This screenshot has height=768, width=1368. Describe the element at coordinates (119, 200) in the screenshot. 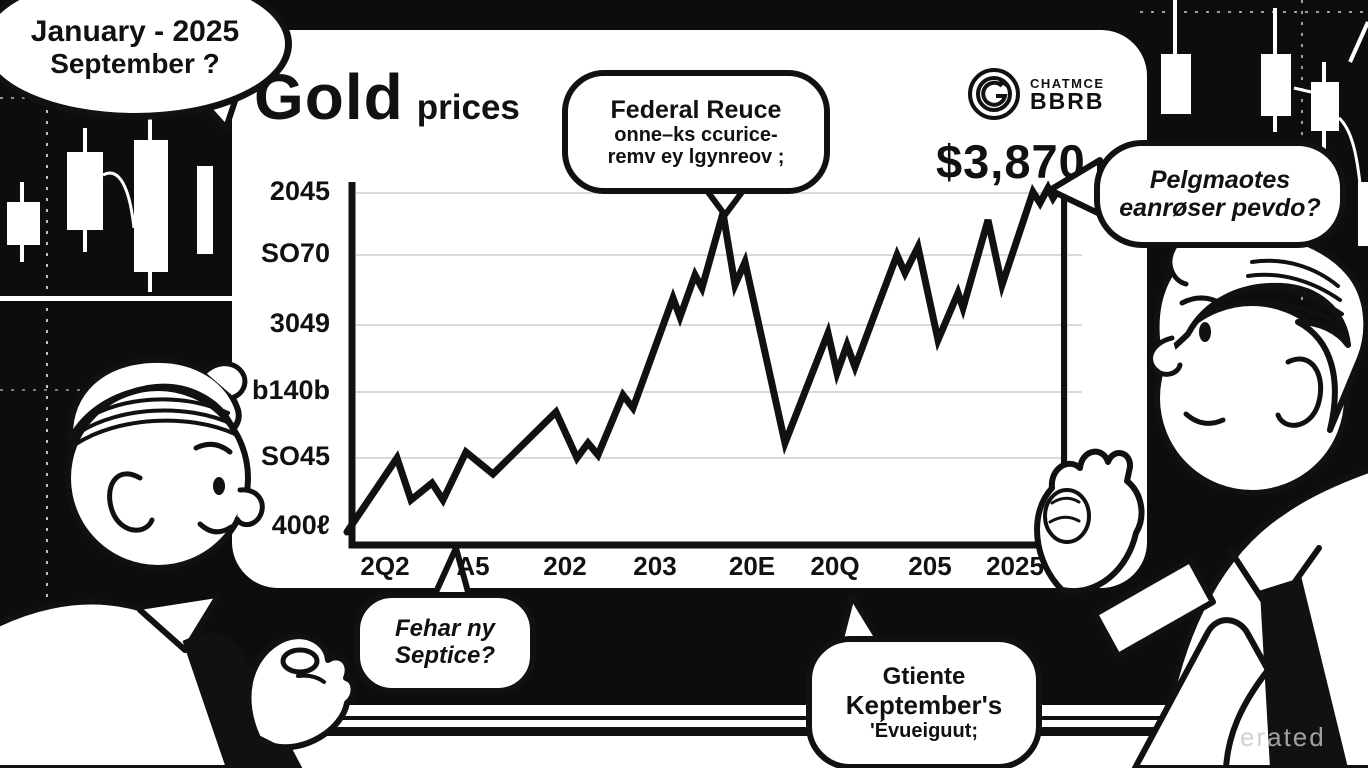

I see `trend-curve` at that location.